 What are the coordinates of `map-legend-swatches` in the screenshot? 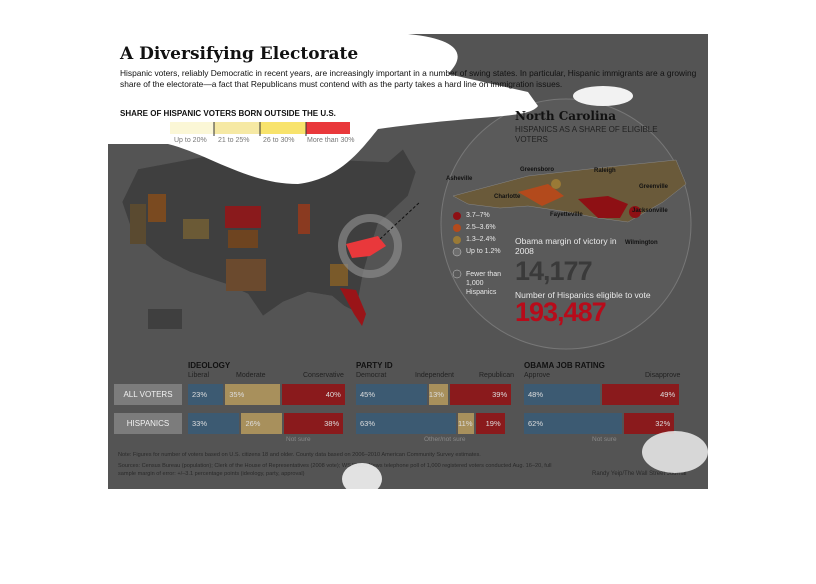 It's located at (260, 129).